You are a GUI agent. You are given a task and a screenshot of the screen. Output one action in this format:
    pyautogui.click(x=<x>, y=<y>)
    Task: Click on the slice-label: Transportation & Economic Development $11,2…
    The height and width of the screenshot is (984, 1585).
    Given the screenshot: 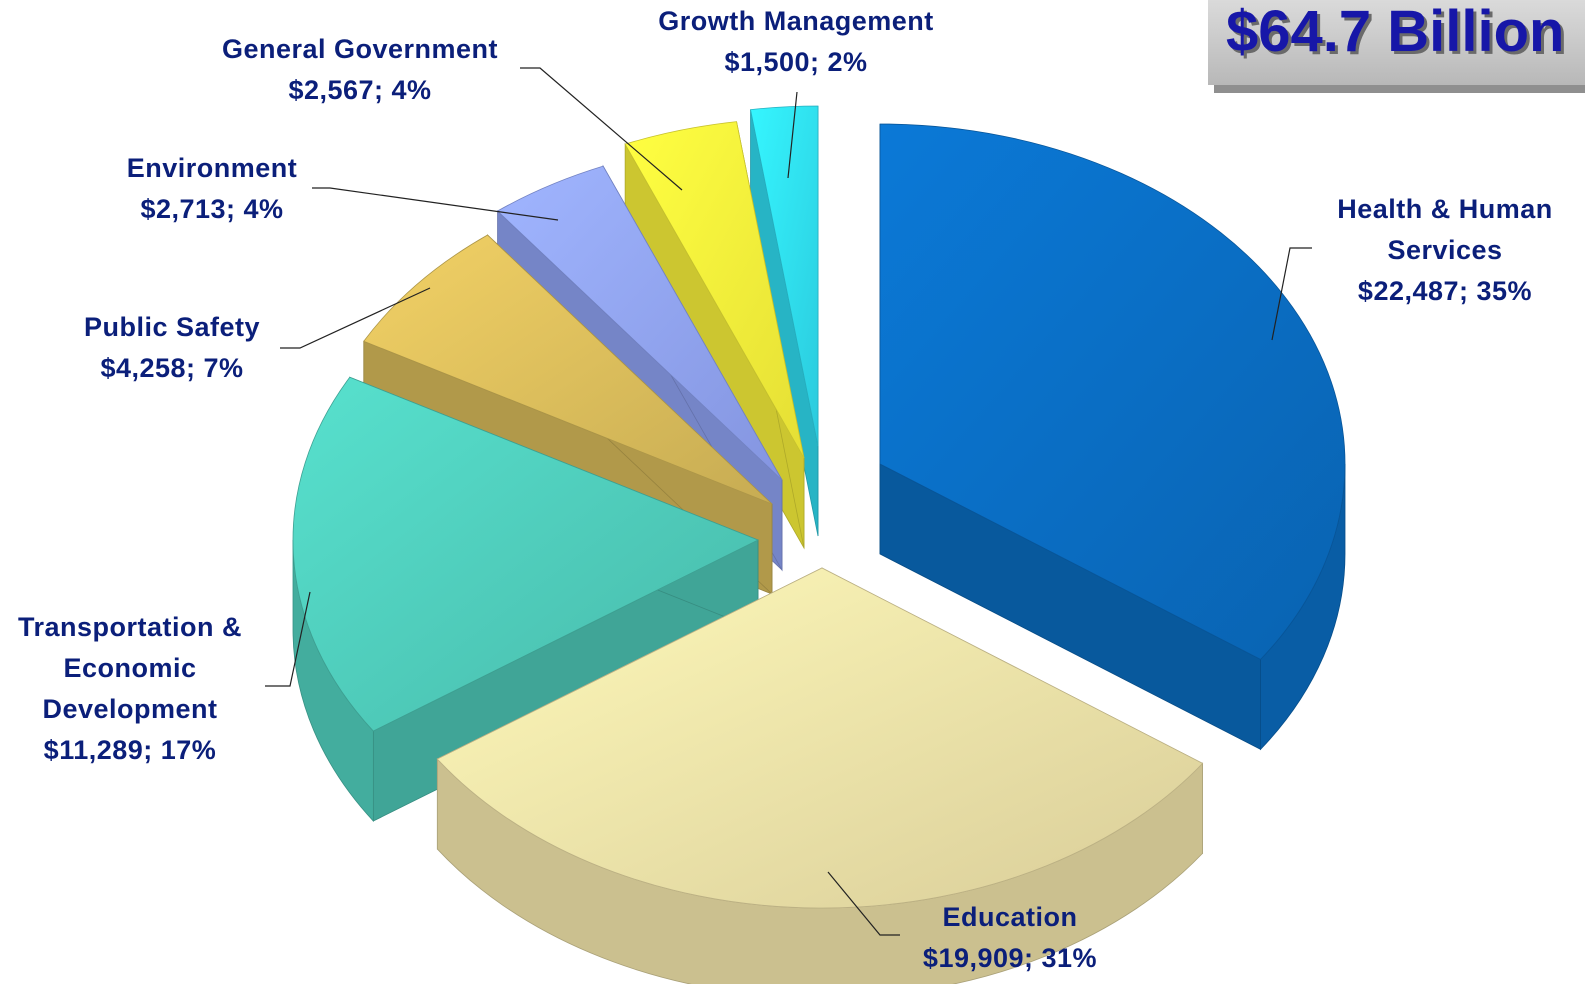 What is the action you would take?
    pyautogui.click(x=130, y=688)
    